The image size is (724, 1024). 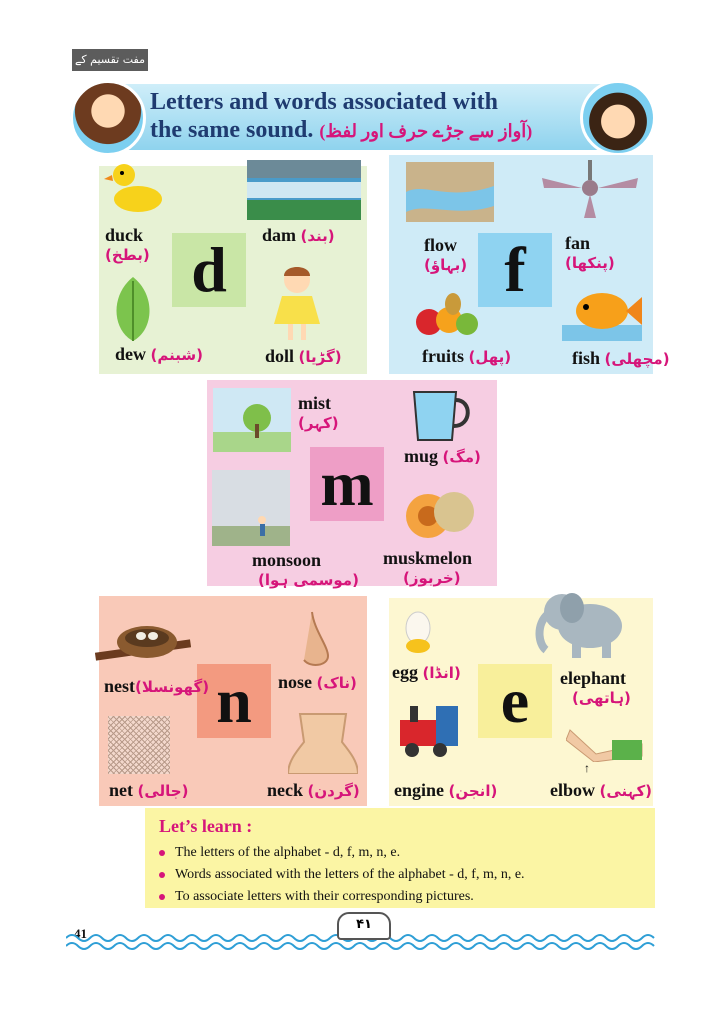 I want to click on word-nest: nest(گھونسلا), so click(x=157, y=686).